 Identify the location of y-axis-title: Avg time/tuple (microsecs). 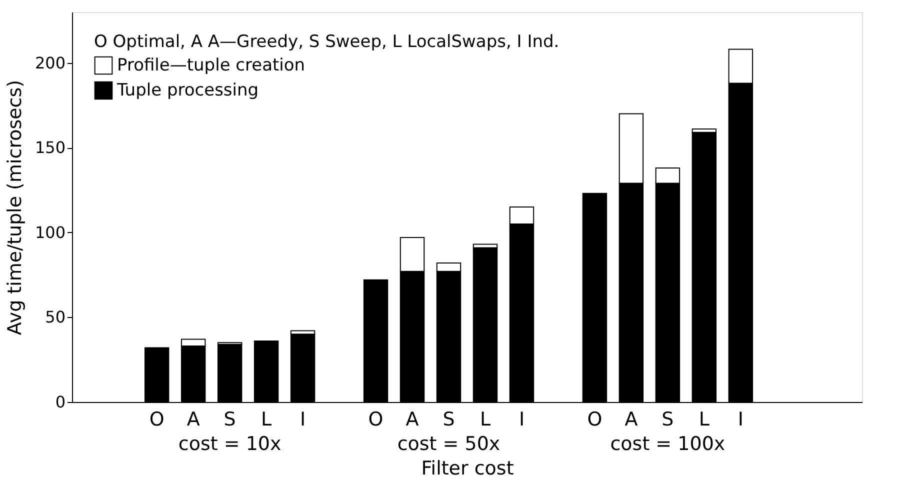
(15, 208).